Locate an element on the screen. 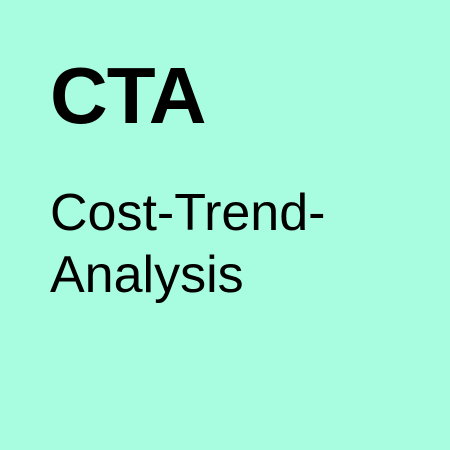 This screenshot has width=450, height=450. subtitle-line-1: Cost-Trend- is located at coordinates (188, 213).